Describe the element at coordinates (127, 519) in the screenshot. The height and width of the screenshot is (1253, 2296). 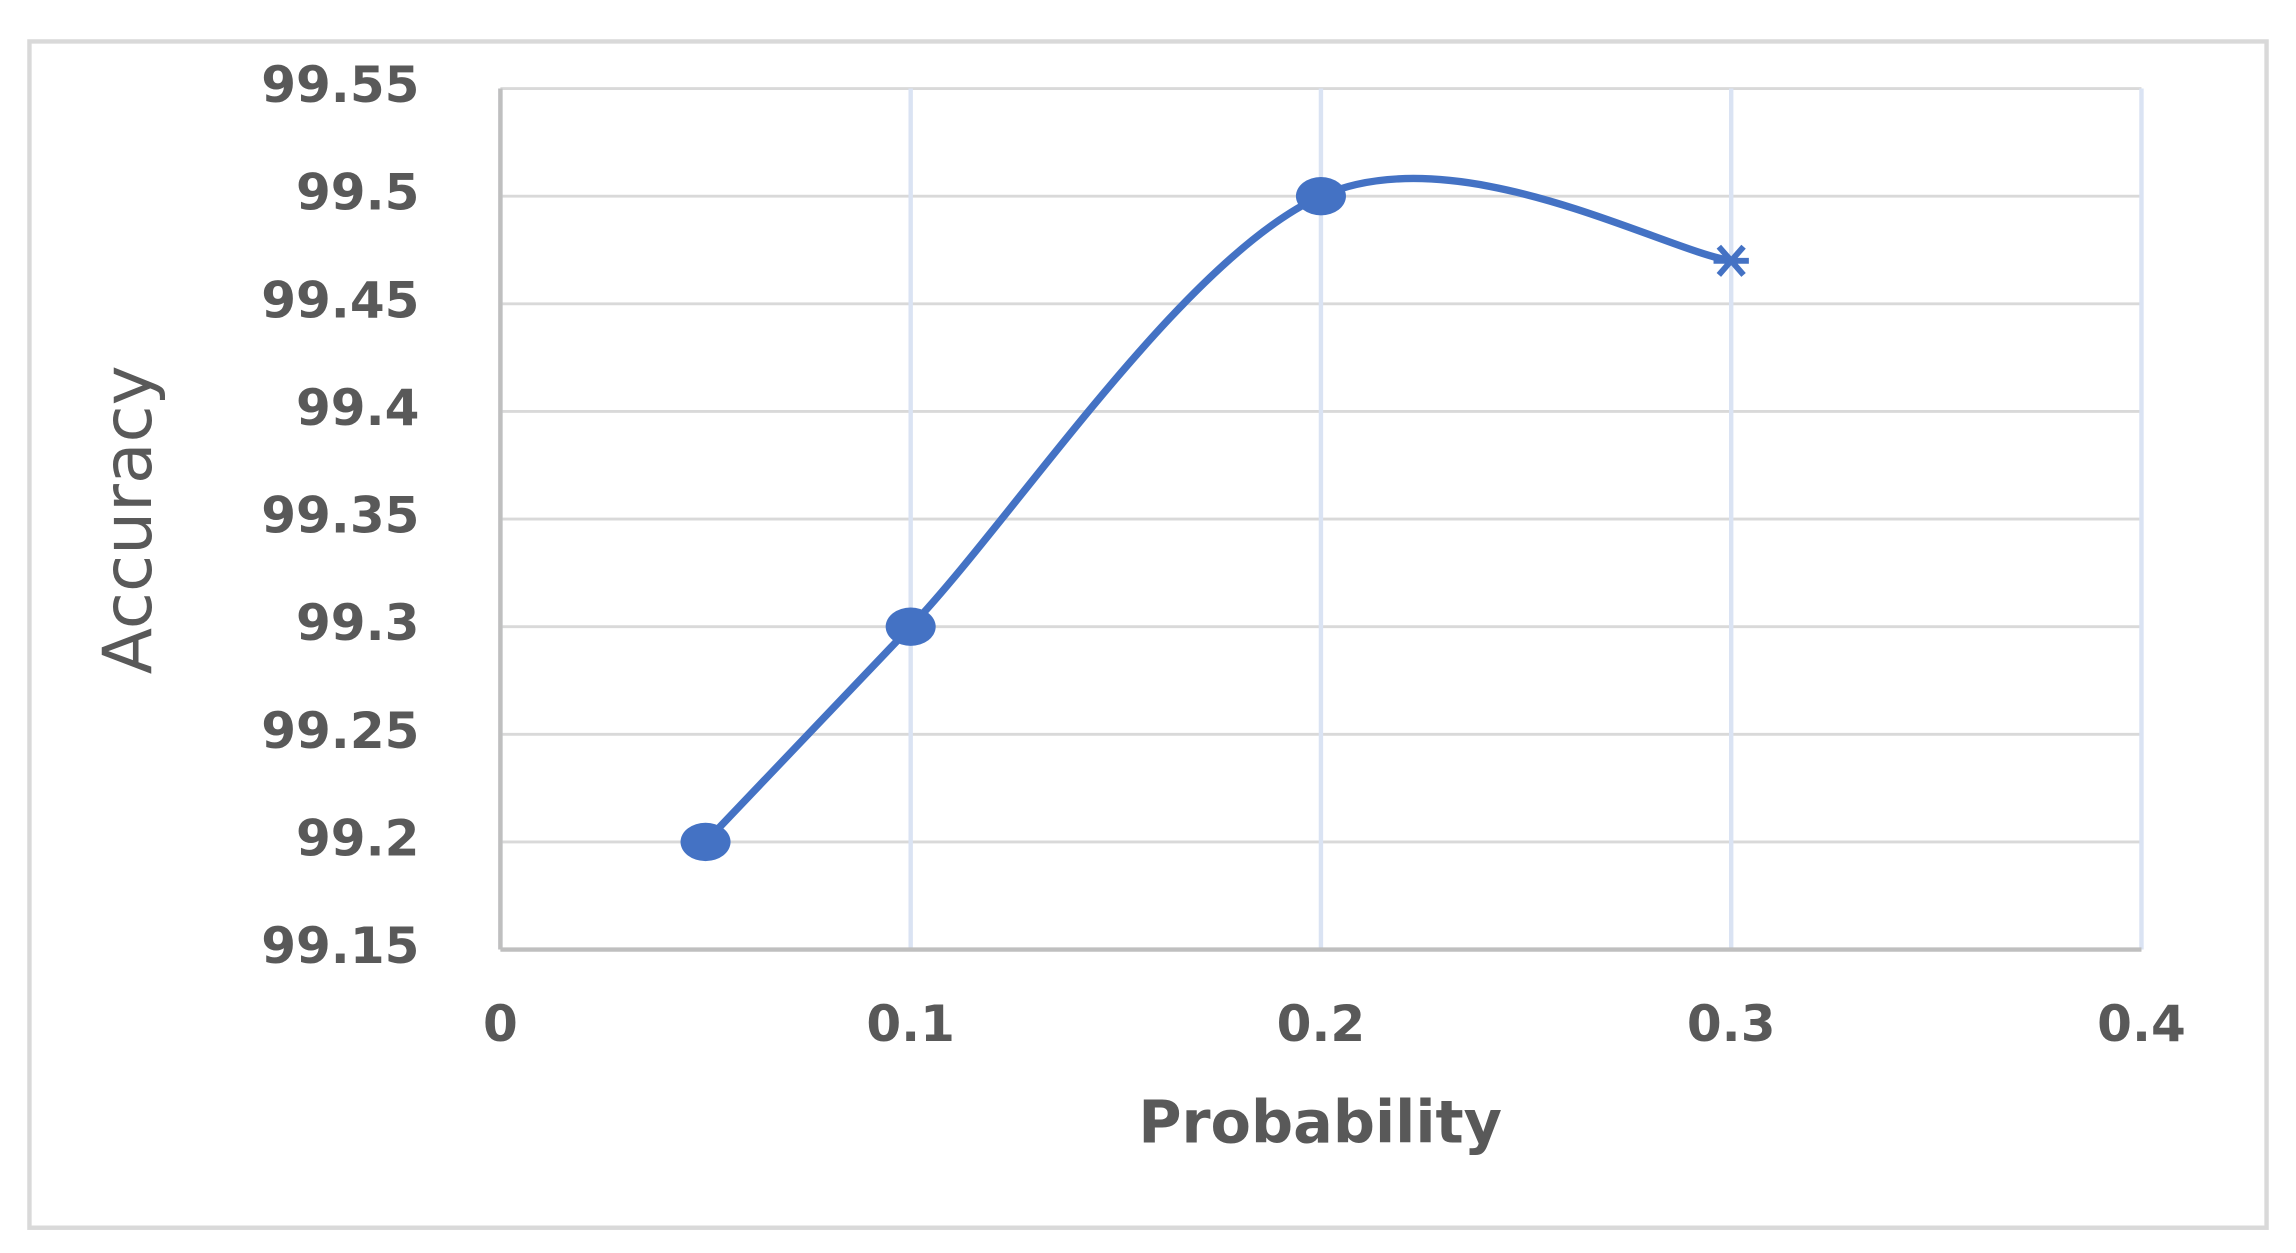
I see `y-axis-title: Accuracy` at that location.